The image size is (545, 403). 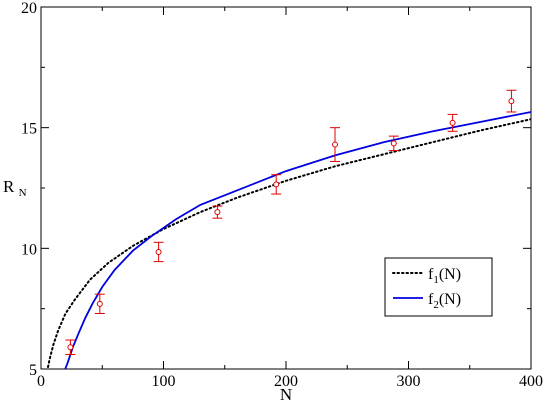 I want to click on x-tick-label: 300, so click(x=409, y=381).